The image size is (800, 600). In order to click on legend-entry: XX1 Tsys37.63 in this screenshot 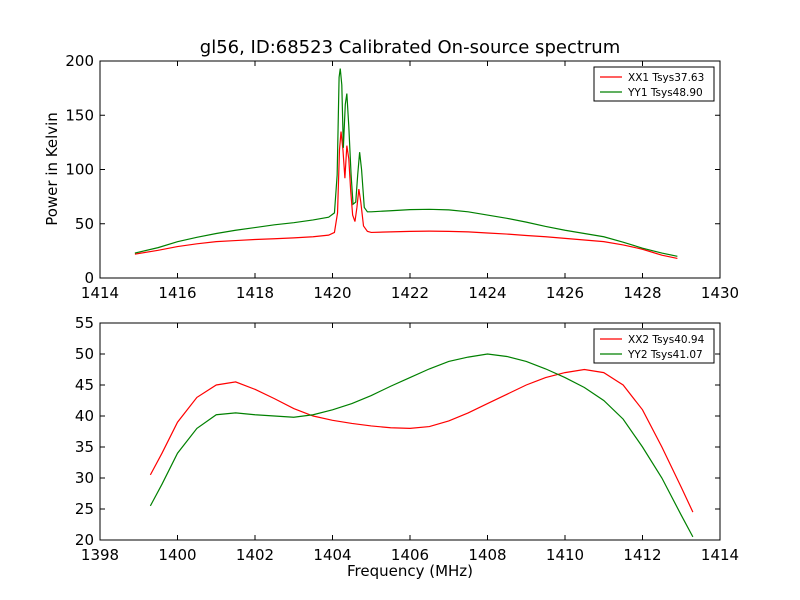, I will do `click(666, 78)`.